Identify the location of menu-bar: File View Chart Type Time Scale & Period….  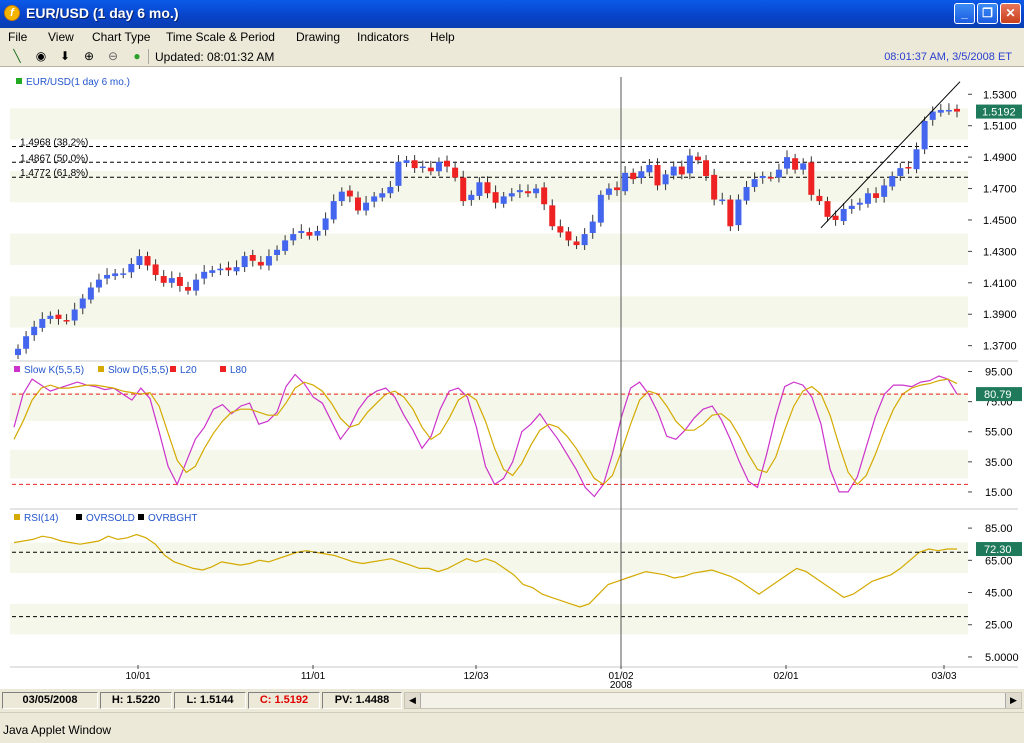
(512, 37).